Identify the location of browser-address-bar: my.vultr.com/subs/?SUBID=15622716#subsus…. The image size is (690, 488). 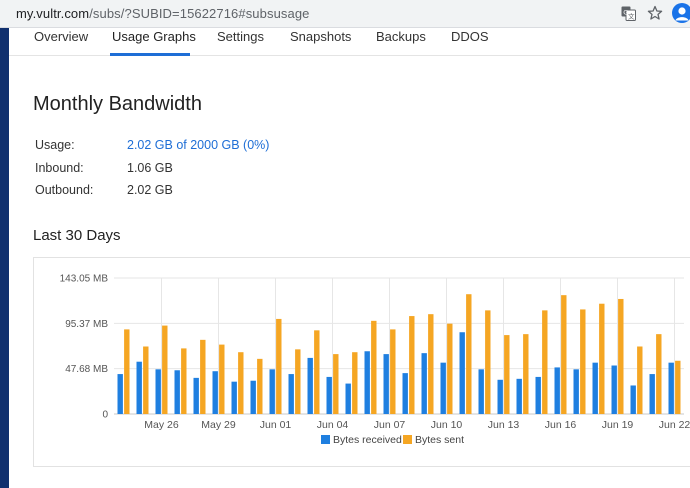
(345, 14).